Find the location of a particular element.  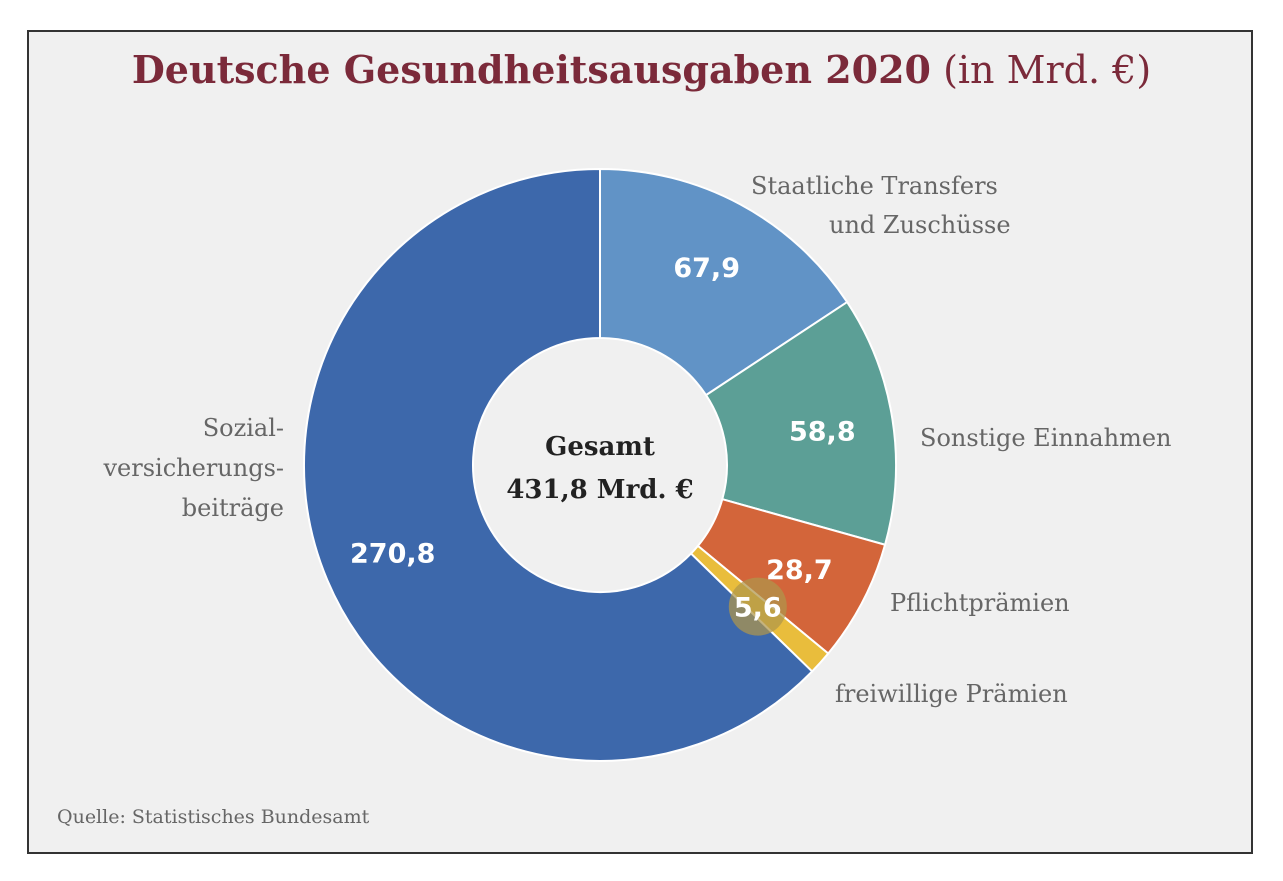

legend-sozial-line1: Sozial- is located at coordinates (243, 428).